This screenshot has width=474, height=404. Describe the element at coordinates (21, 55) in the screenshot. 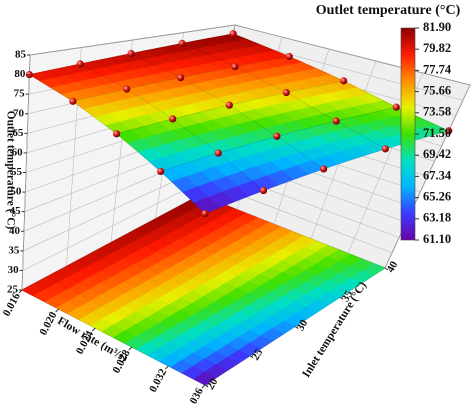

I see `z-tick-label: 85` at that location.